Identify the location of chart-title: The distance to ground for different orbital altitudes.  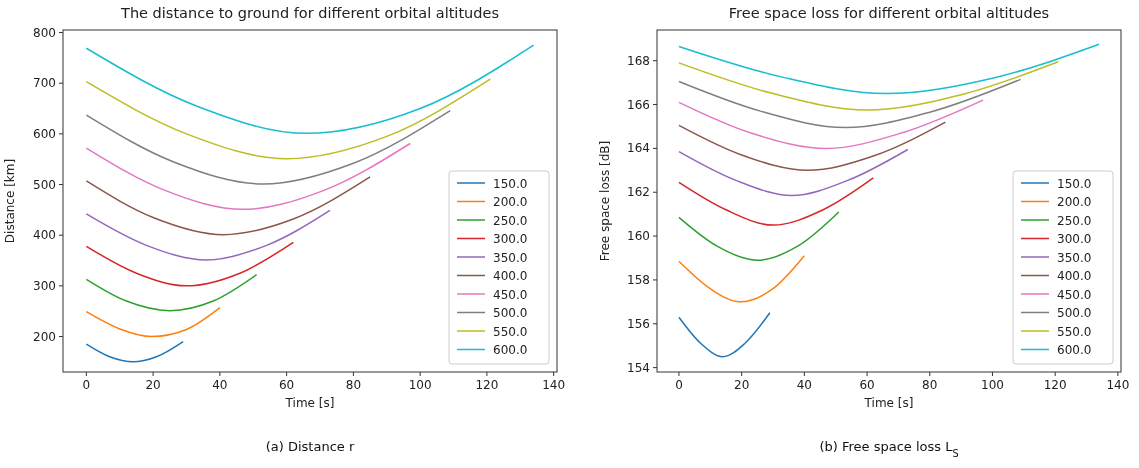
(309, 13).